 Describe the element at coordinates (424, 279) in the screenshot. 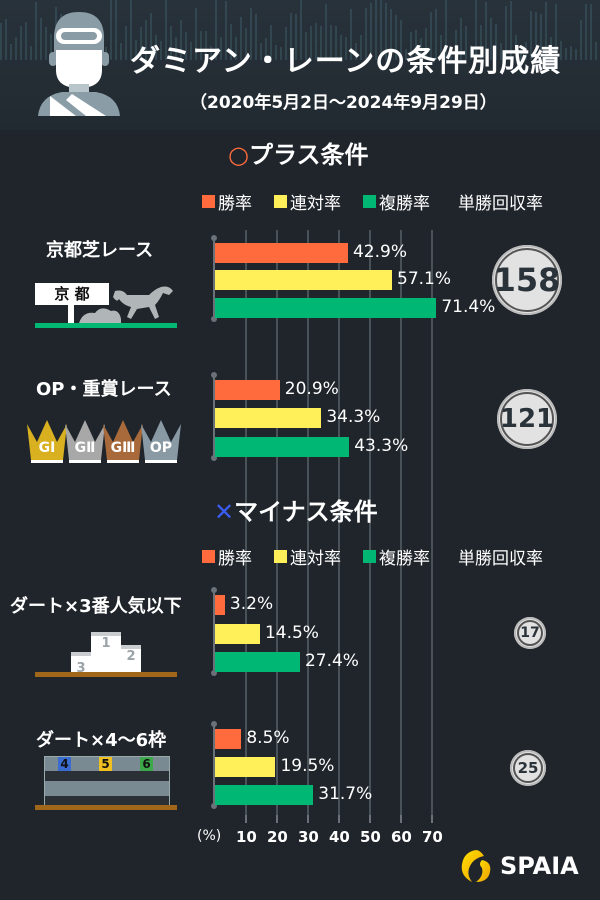

I see `bar-value-top2: 57.1%` at that location.